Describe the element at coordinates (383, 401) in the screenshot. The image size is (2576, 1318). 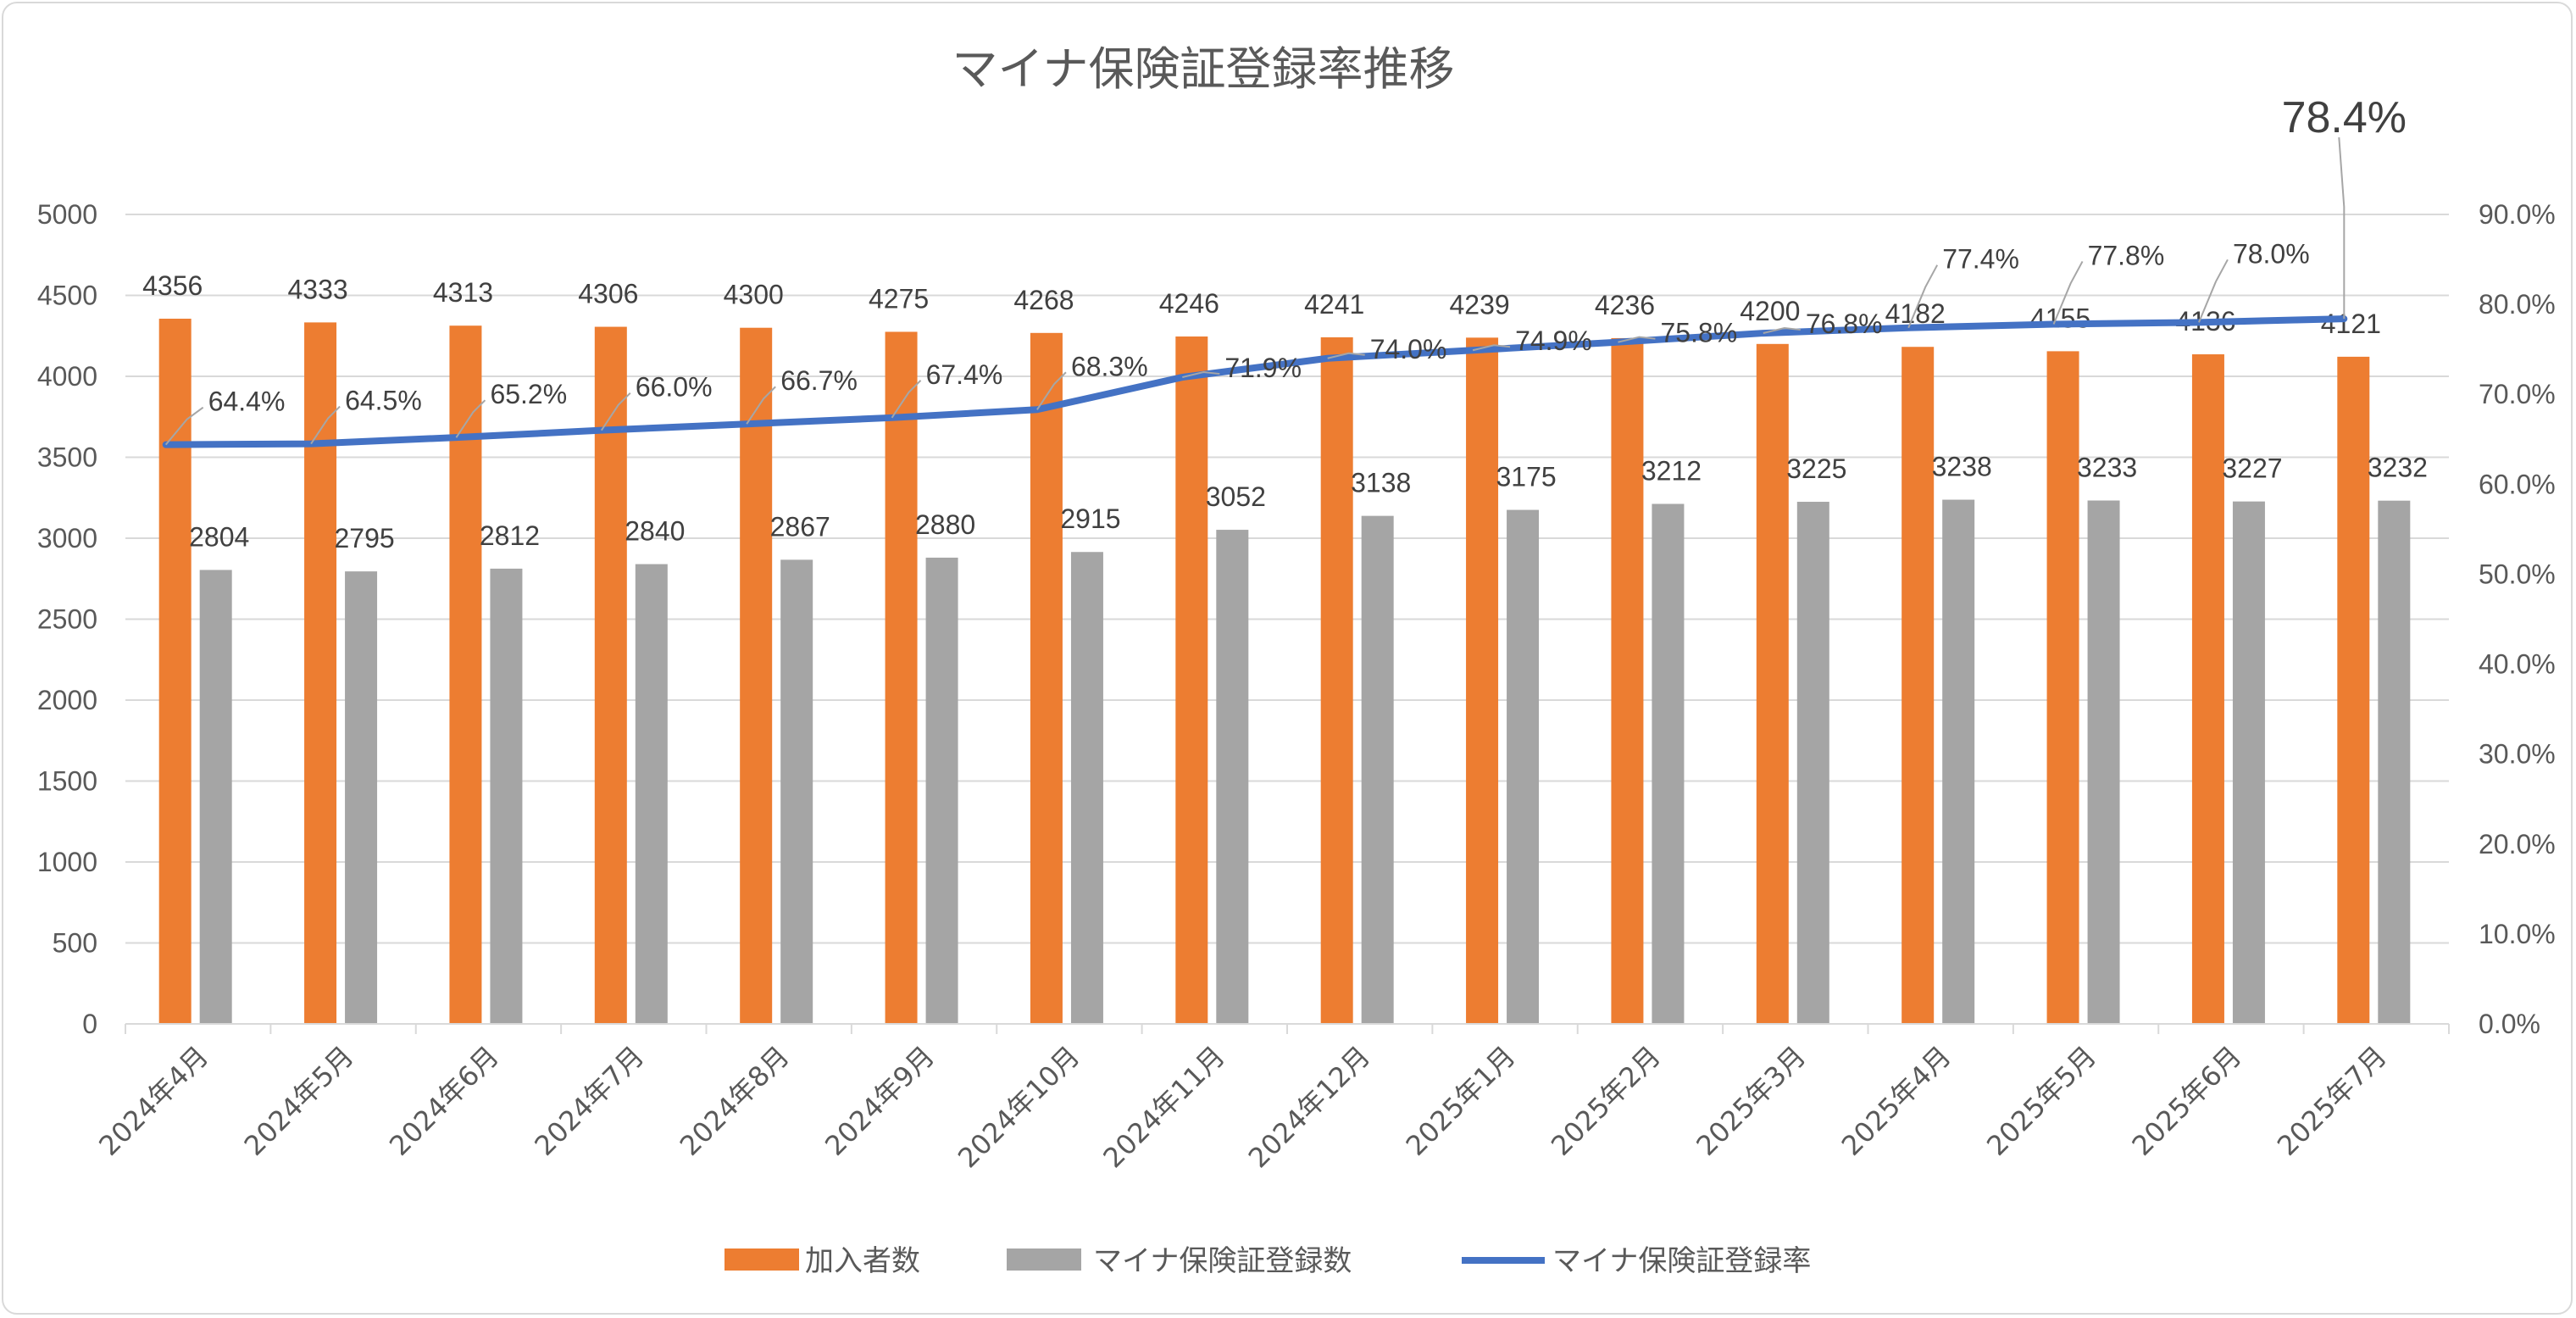
I see `rate-label: 64.5%` at that location.